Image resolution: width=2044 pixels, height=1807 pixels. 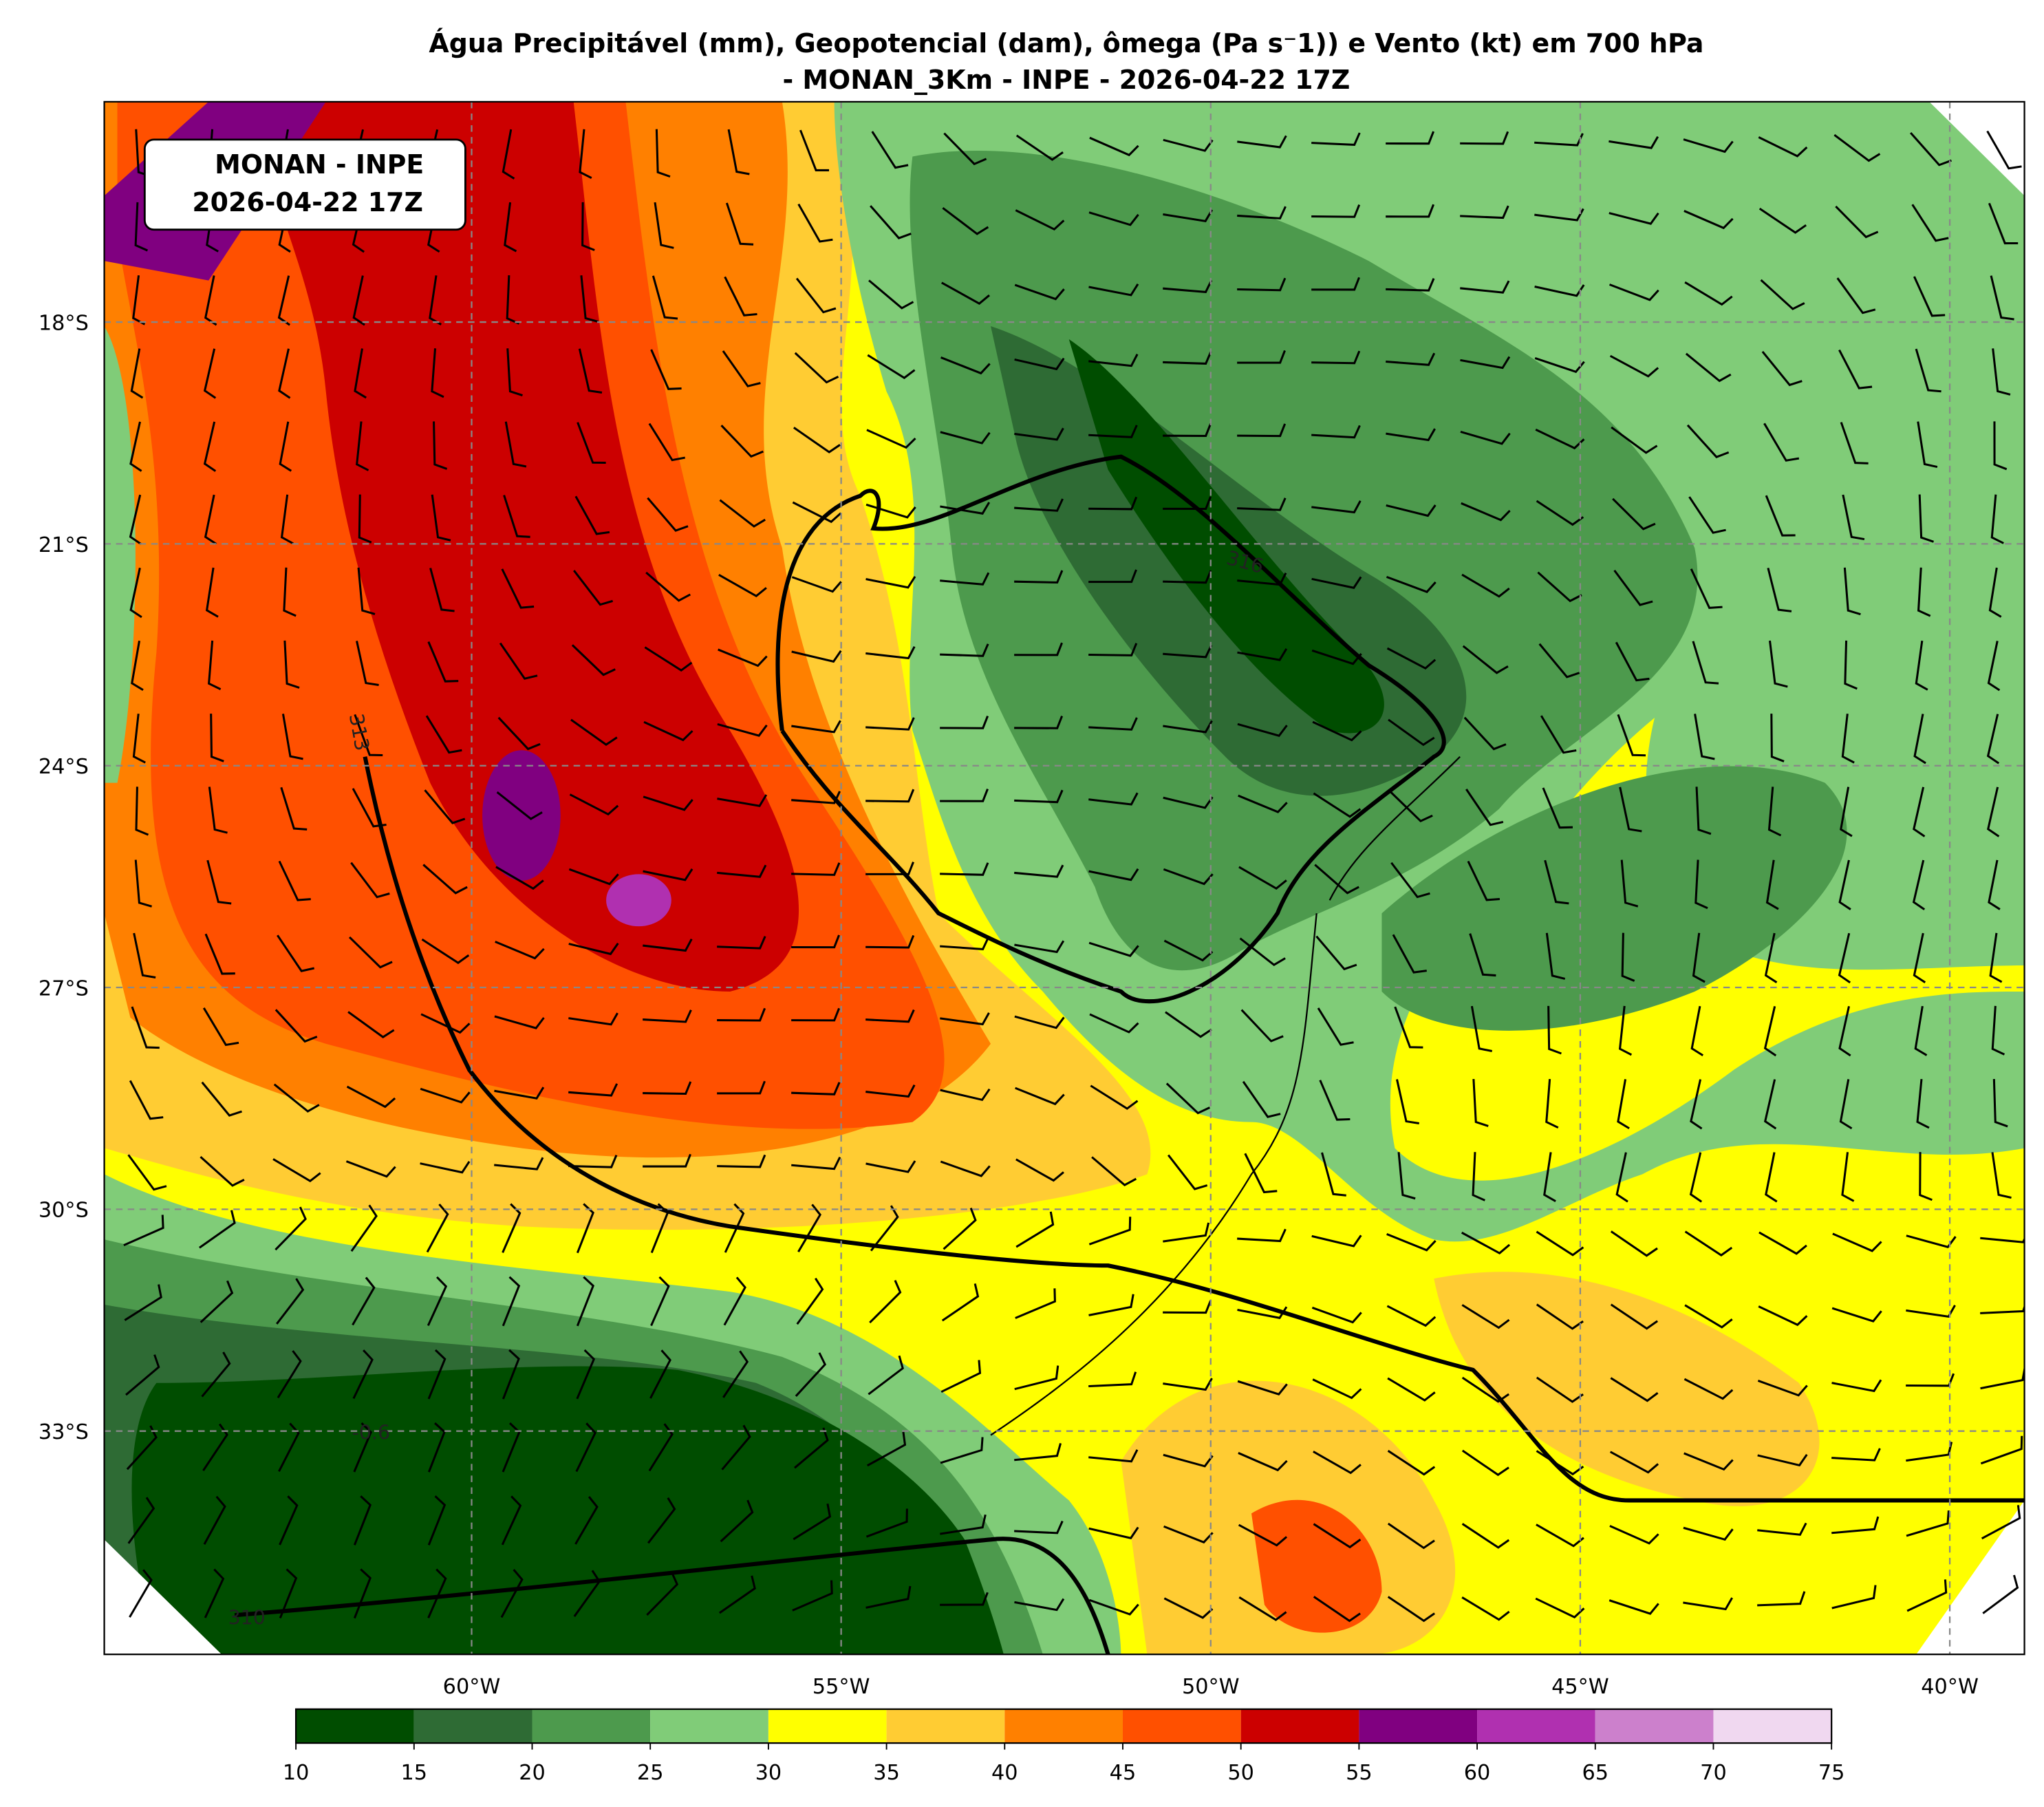 What do you see at coordinates (64, 323) in the screenshot?
I see `y-tick-label: 18°S` at bounding box center [64, 323].